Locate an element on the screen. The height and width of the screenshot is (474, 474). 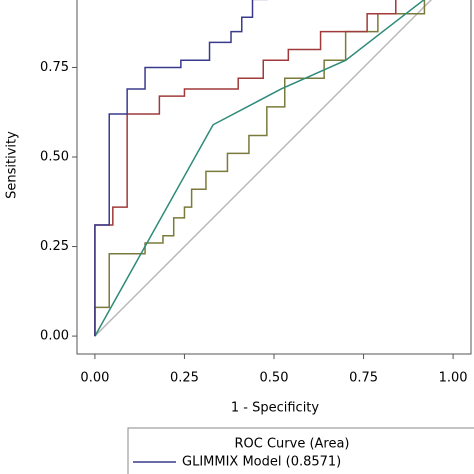
legend-box is located at coordinates (300, 450).